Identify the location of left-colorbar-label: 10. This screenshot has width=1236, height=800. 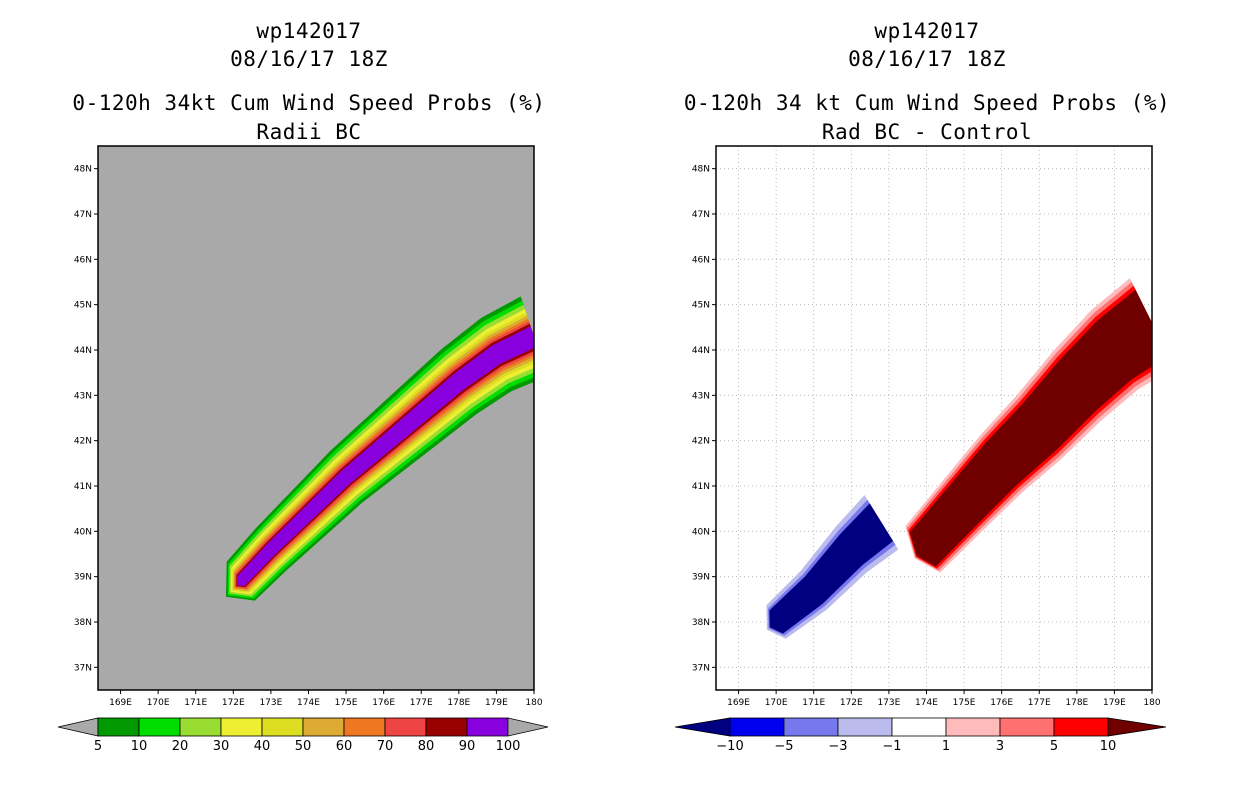
(139, 746).